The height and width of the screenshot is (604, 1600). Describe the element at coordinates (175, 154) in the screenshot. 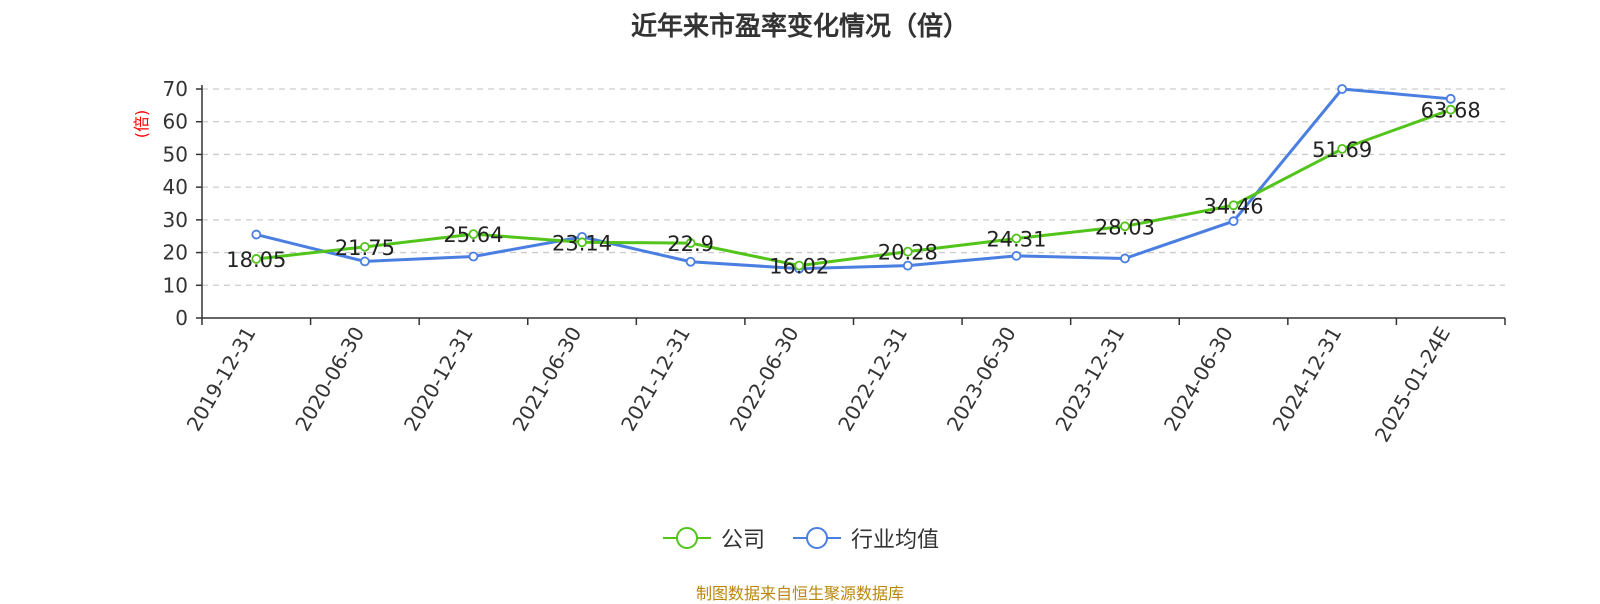

I see `y-tick-label: 50` at that location.